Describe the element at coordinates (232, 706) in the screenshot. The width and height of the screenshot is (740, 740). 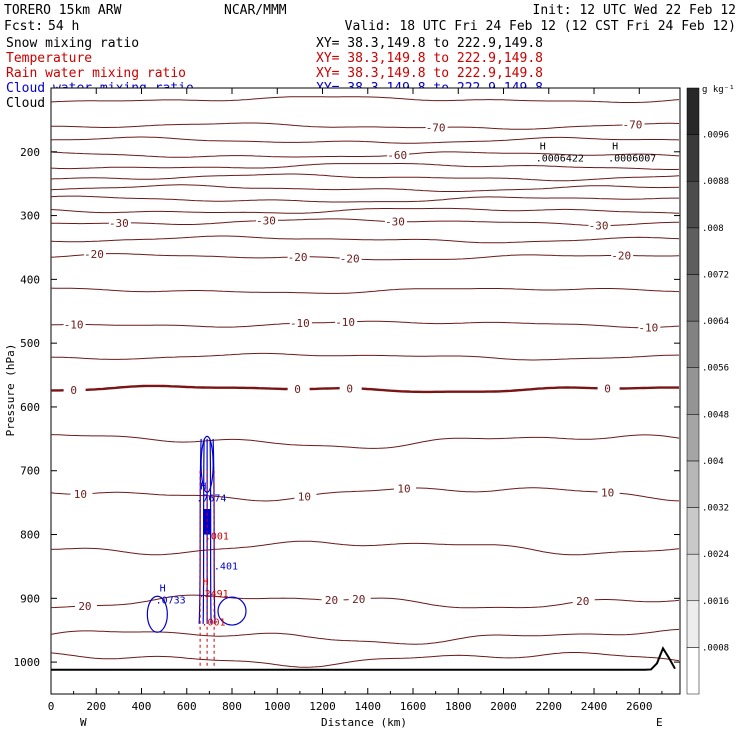
I see `x-tick-label: 800` at that location.